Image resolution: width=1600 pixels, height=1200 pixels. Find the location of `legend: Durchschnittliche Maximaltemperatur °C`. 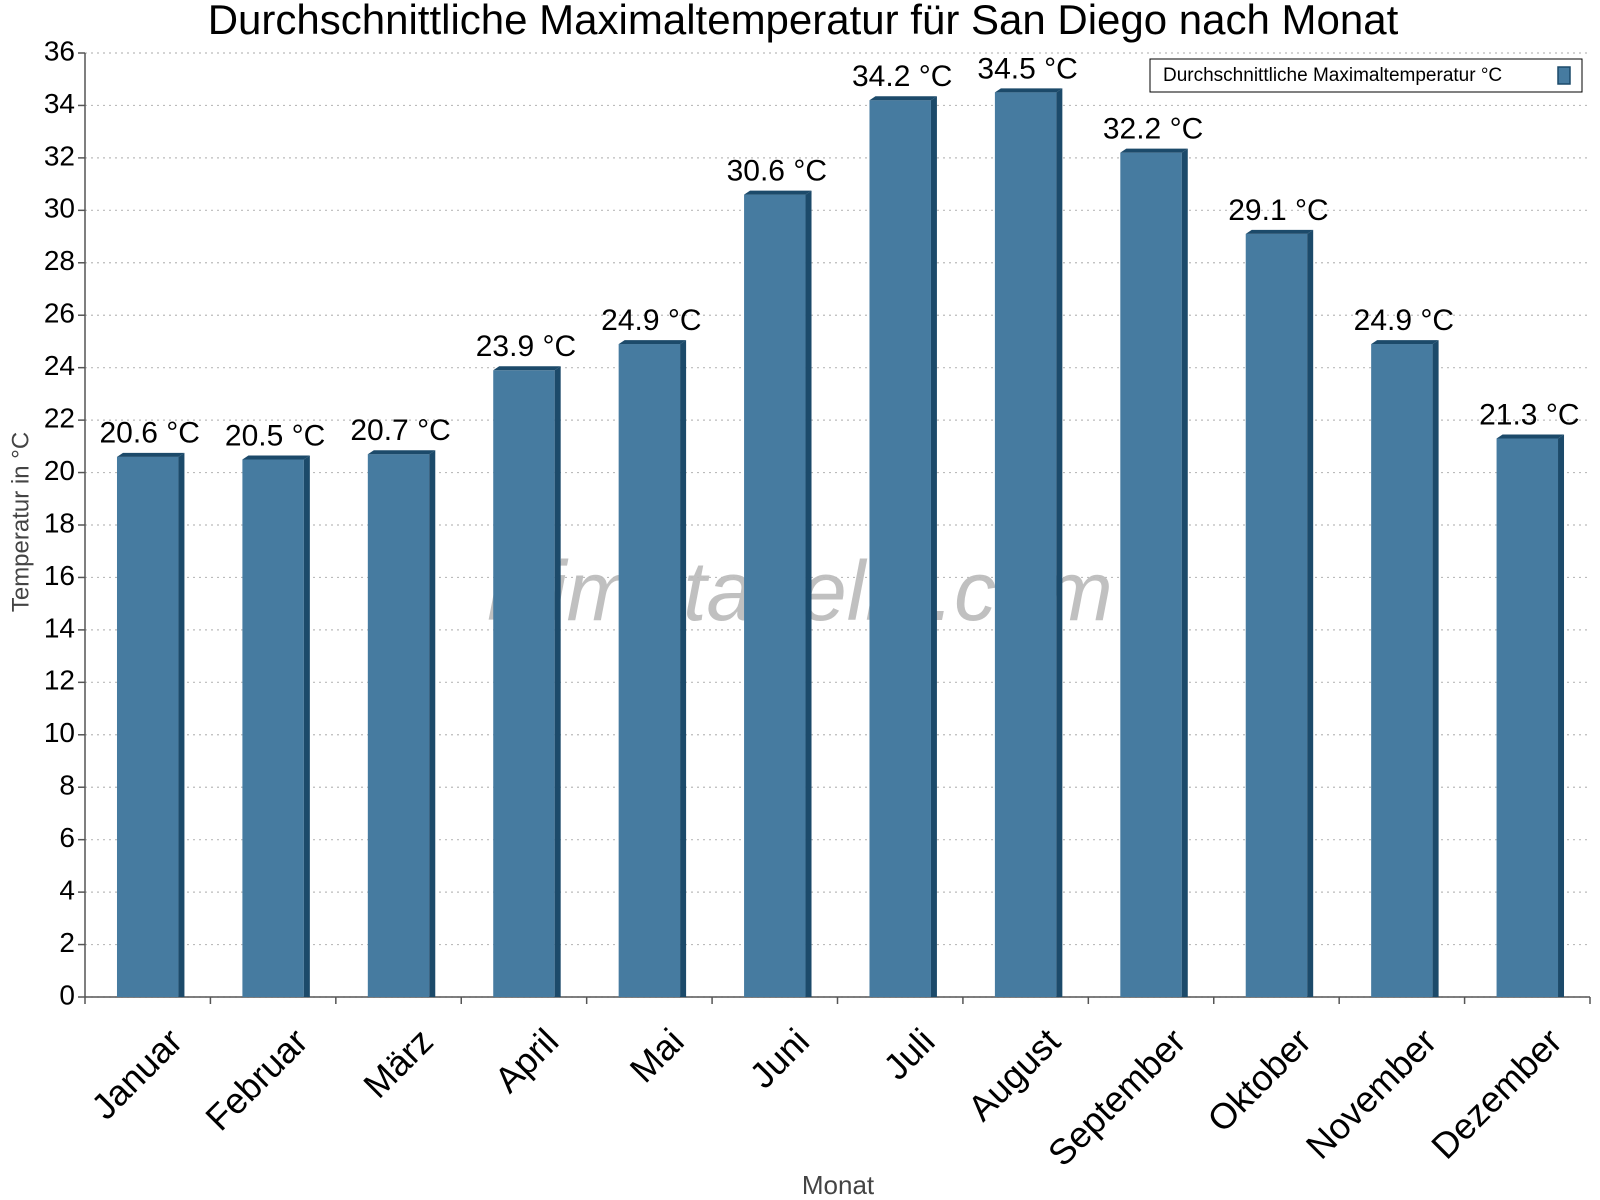

legend: Durchschnittliche Maximaltemperatur °C is located at coordinates (1366, 75).